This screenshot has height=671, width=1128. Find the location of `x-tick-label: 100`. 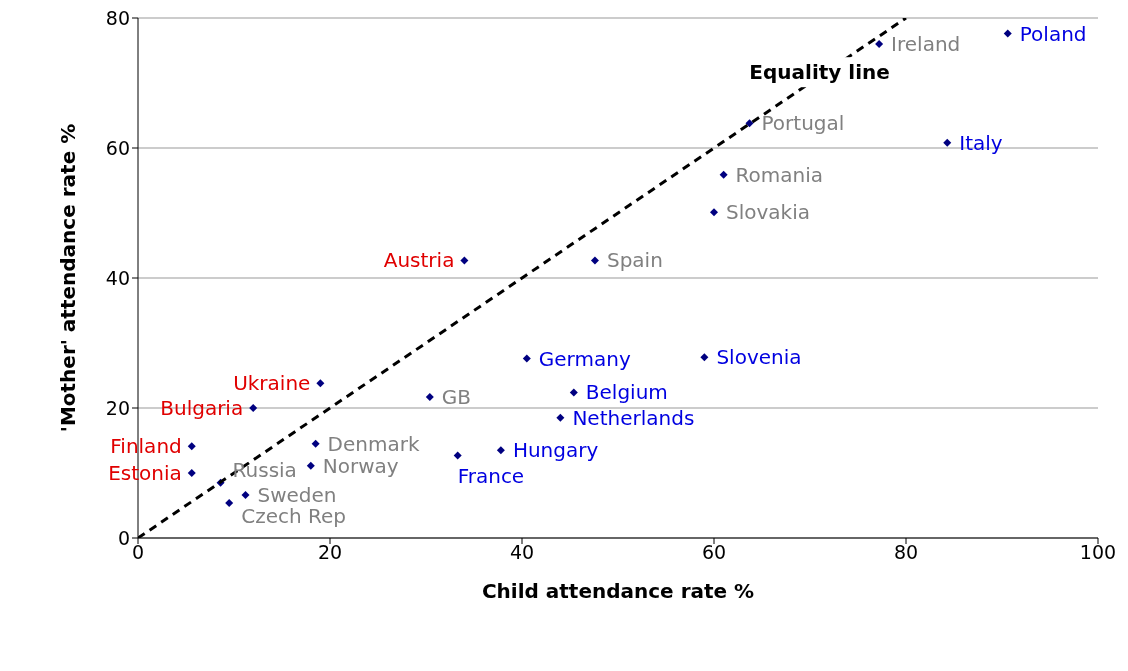

x-tick-label: 100 is located at coordinates (1098, 552).